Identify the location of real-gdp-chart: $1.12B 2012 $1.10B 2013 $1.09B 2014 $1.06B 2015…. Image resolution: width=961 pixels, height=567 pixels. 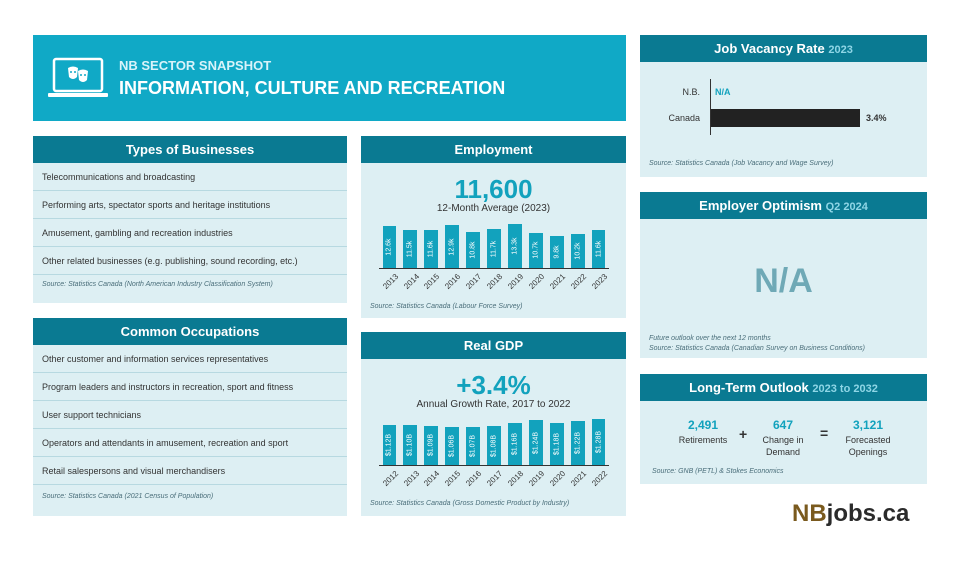
(494, 453).